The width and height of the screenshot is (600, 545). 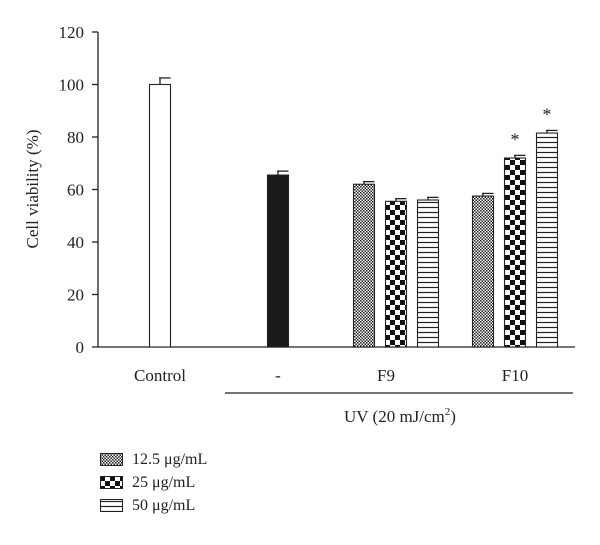 What do you see at coordinates (428, 273) in the screenshot?
I see `bar-f9-hlines` at bounding box center [428, 273].